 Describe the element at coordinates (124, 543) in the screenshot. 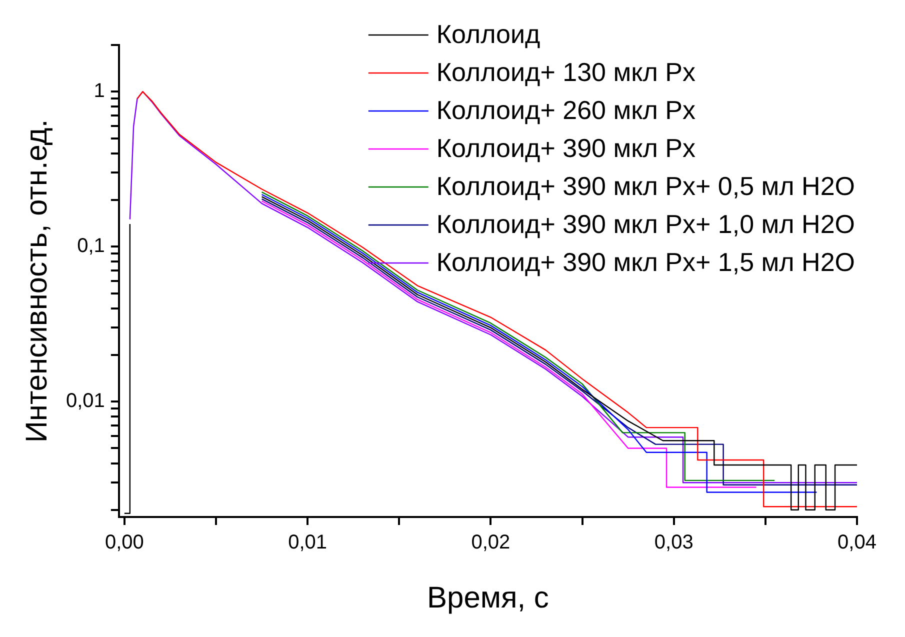

I see `x-tick-label: 0,00` at that location.